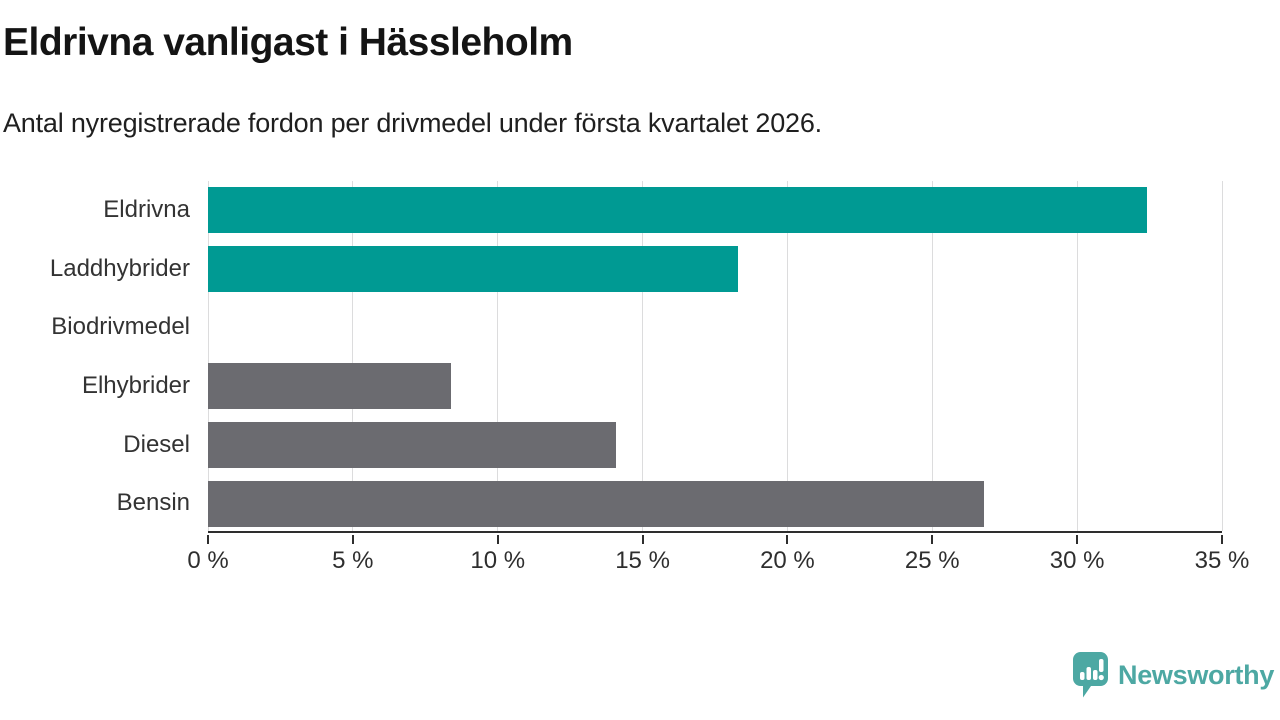 The height and width of the screenshot is (720, 1280). I want to click on newsworthy-logo-icon, so click(1090, 675).